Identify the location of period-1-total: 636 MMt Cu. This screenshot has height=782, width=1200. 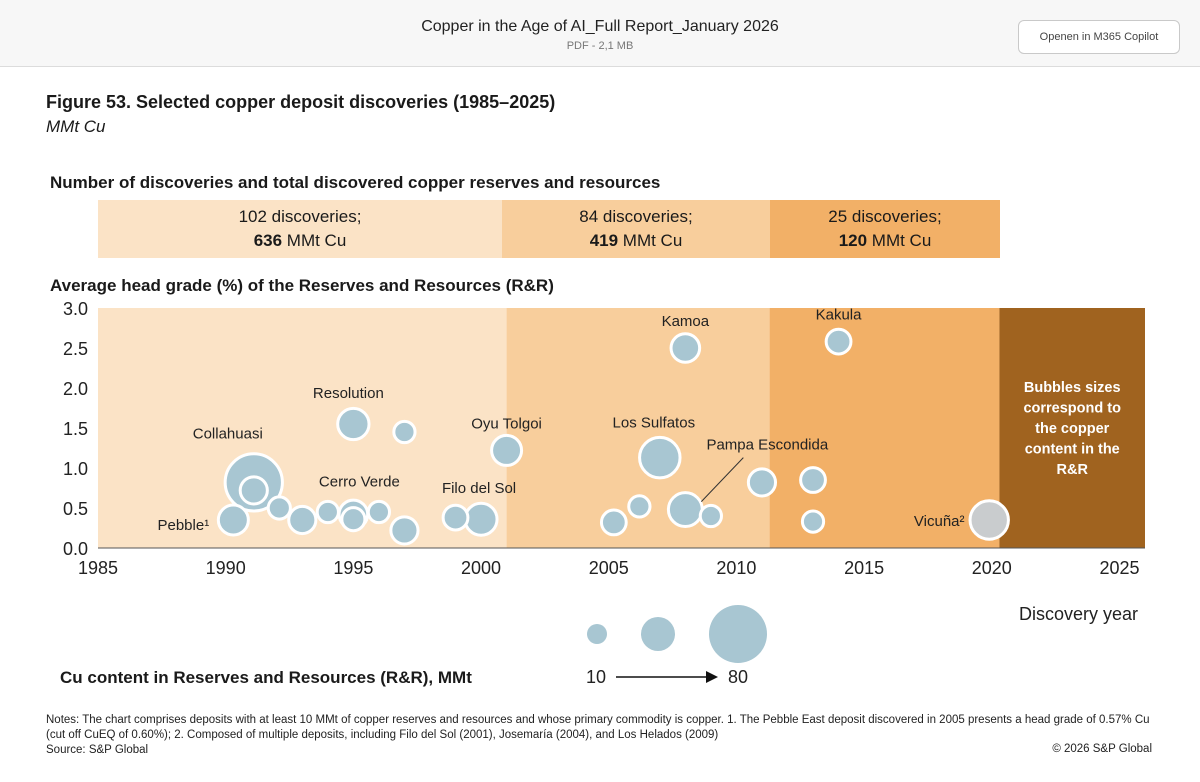
(300, 240).